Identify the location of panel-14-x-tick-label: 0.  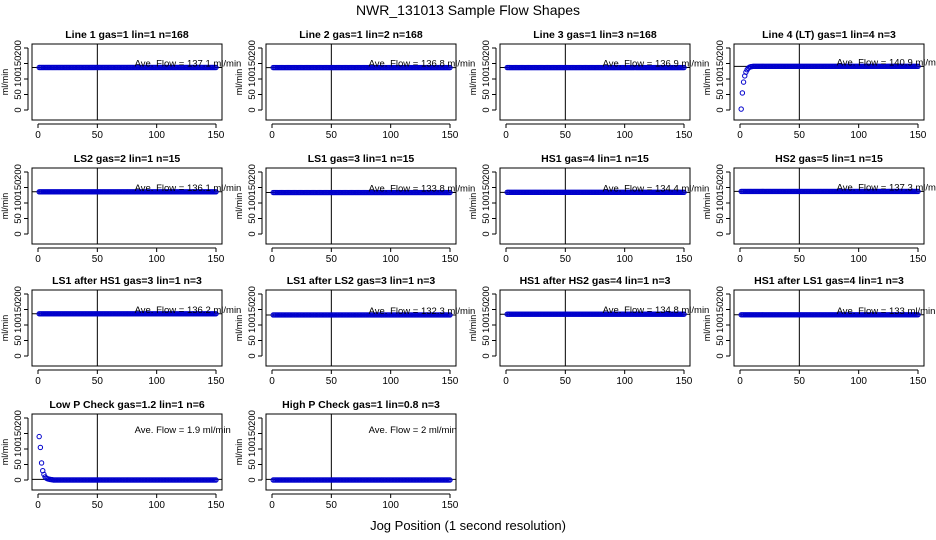
(272, 505).